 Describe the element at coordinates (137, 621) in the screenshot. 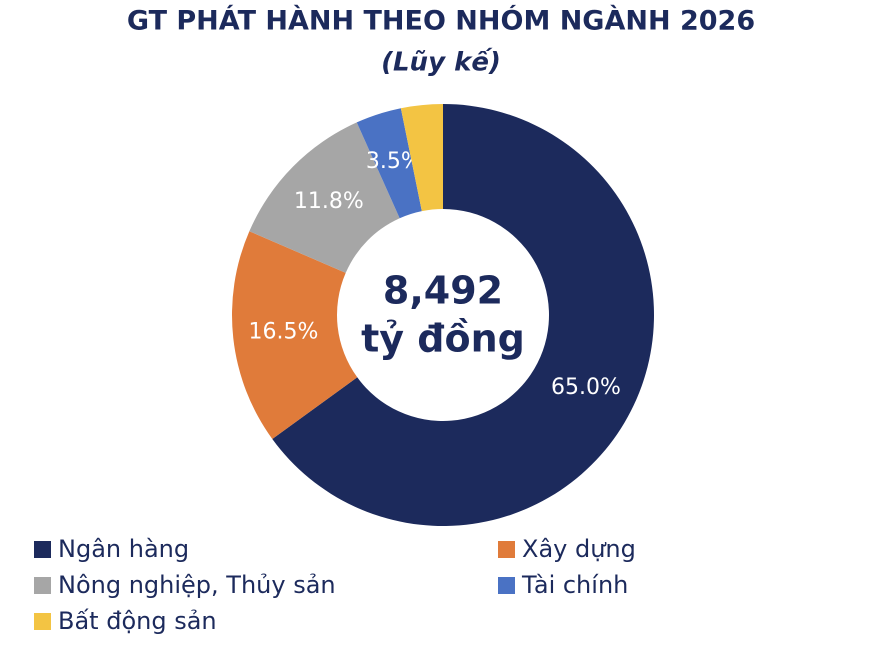

I see `legend-label: Bất động sản` at that location.